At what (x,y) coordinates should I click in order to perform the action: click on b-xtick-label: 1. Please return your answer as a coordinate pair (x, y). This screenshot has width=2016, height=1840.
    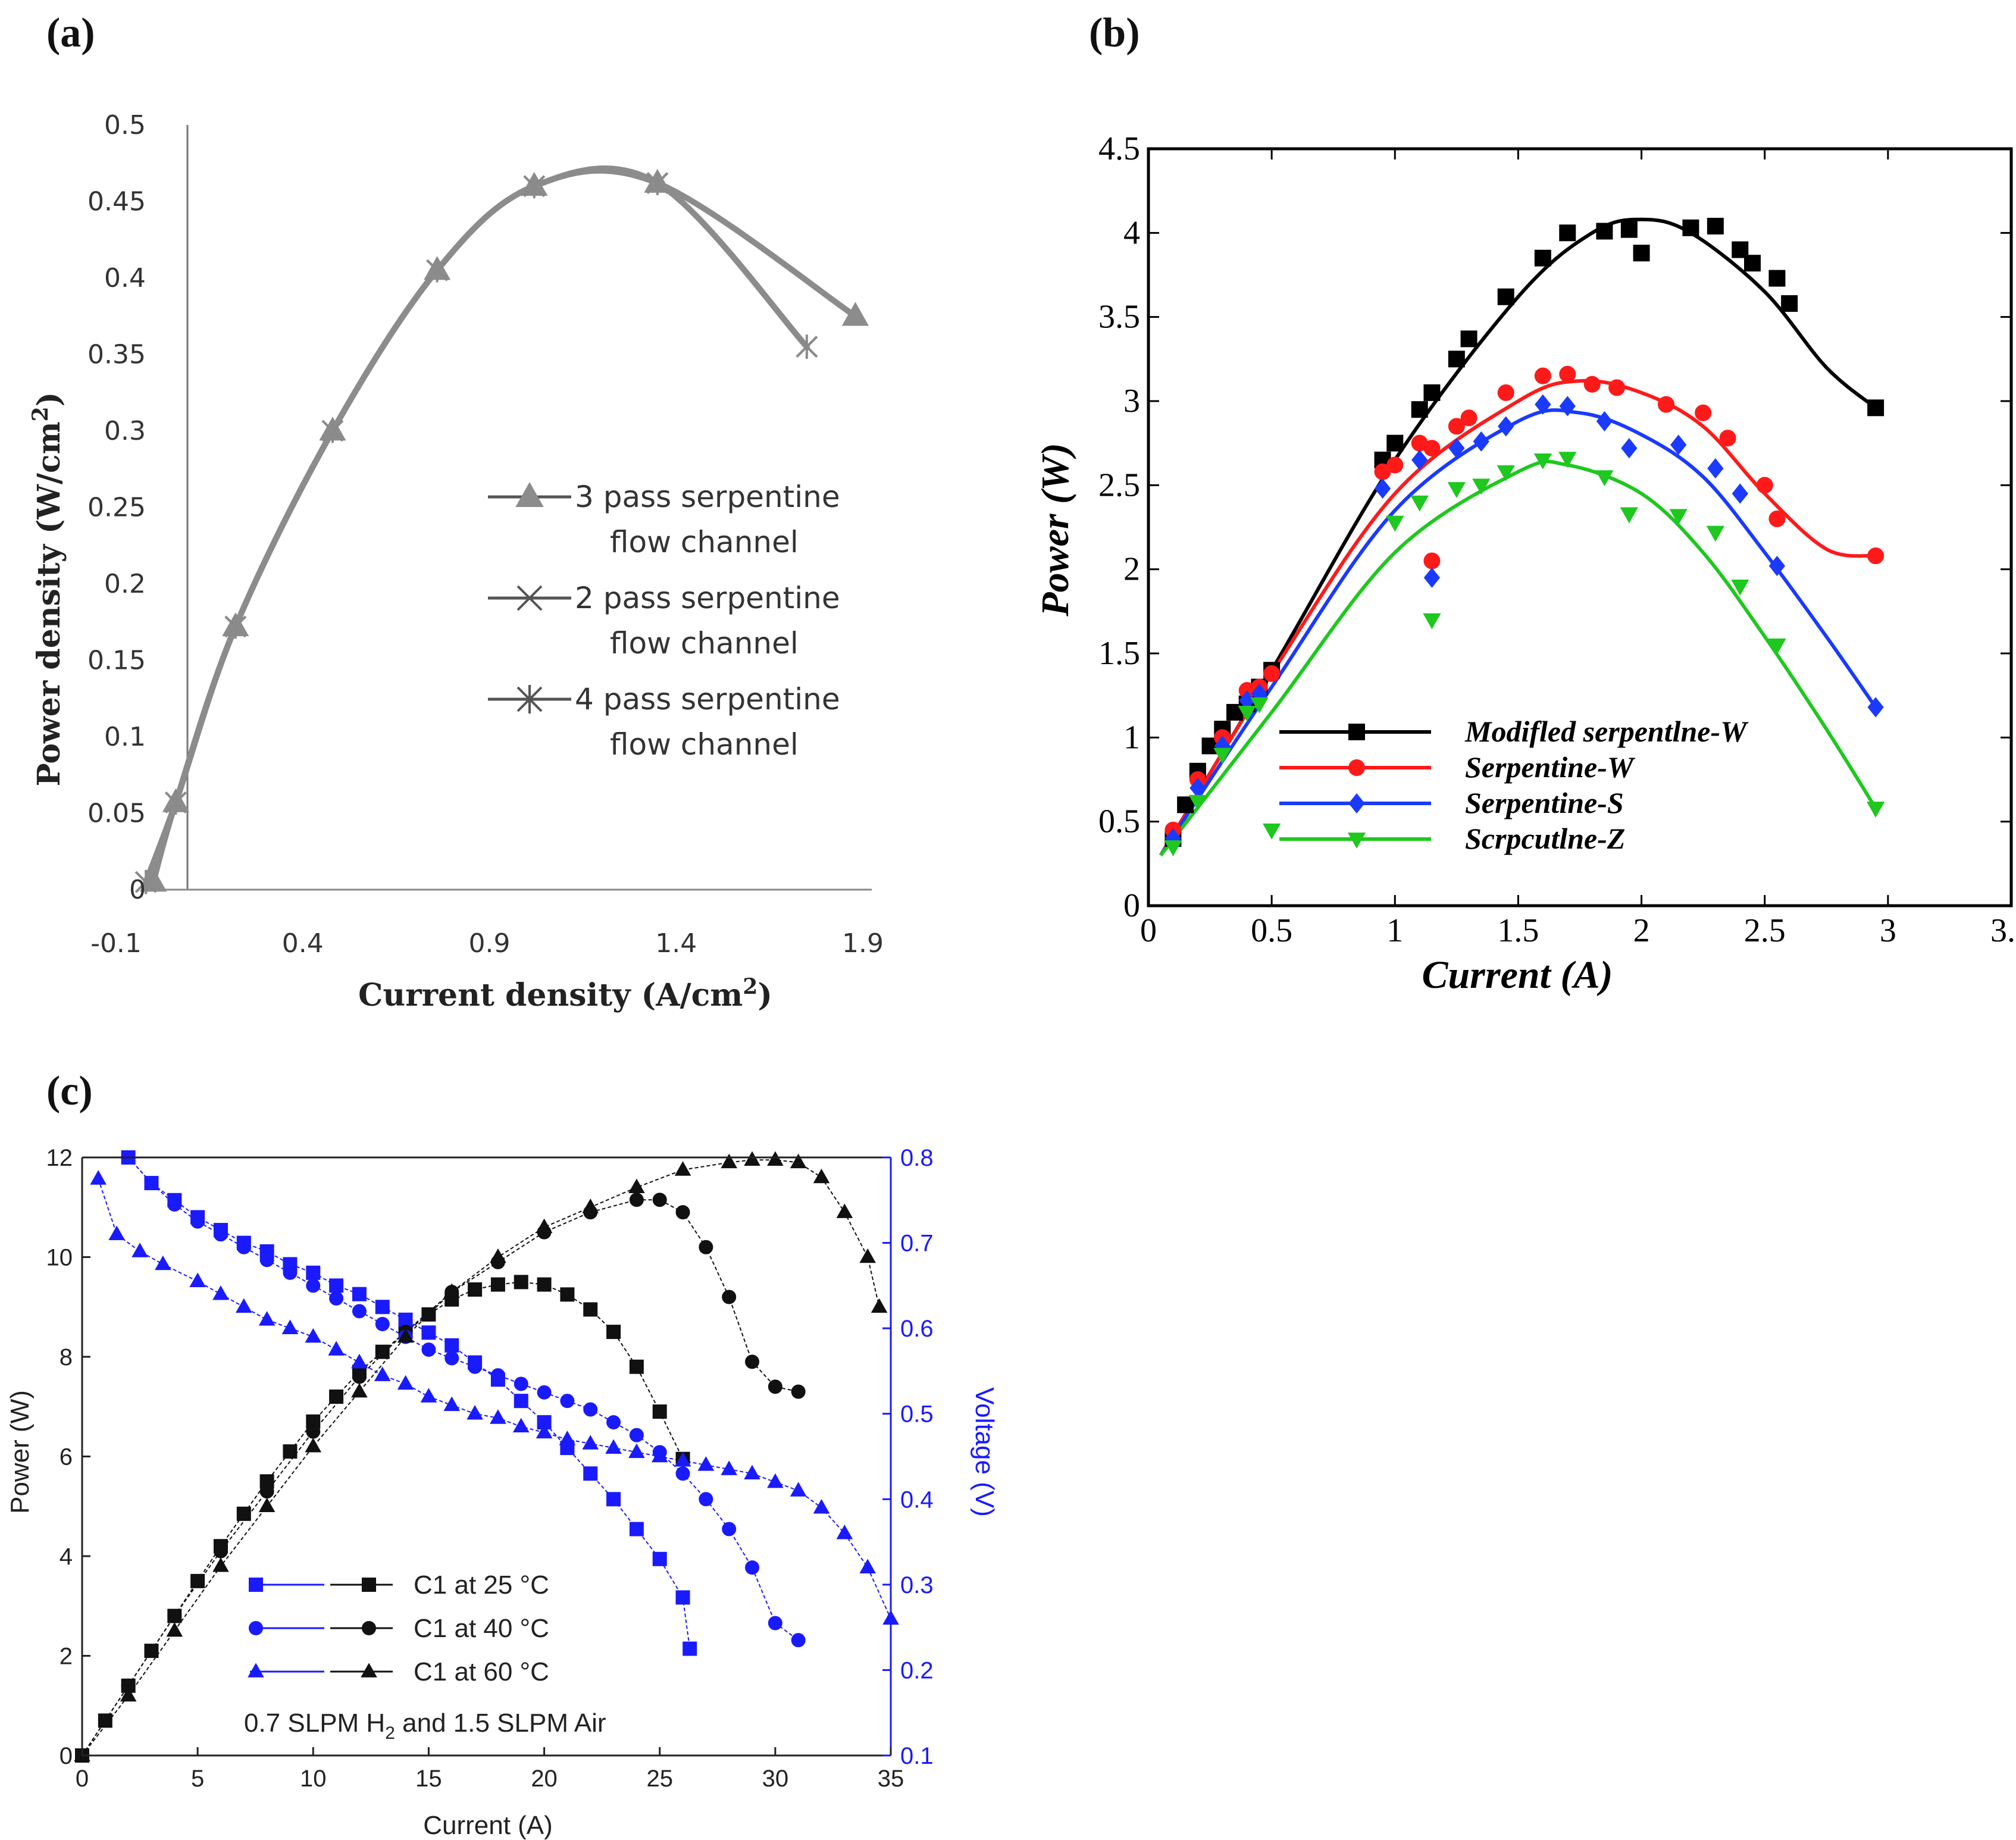
    Looking at the image, I should click on (1394, 931).